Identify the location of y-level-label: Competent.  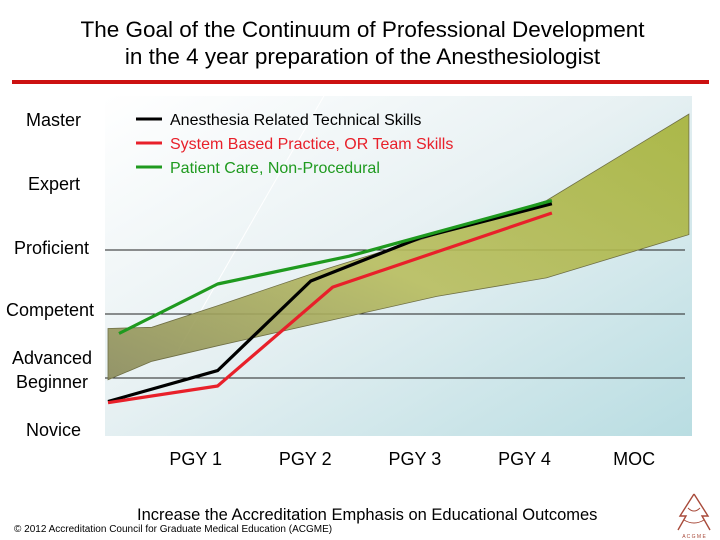
(50, 310).